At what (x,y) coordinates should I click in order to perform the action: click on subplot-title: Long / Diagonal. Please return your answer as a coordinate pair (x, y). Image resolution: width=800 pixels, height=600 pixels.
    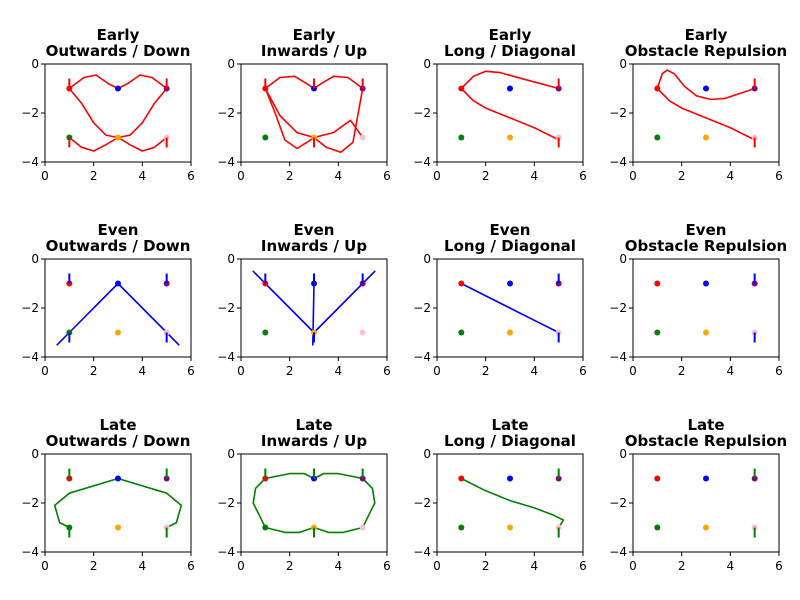
    Looking at the image, I should click on (510, 51).